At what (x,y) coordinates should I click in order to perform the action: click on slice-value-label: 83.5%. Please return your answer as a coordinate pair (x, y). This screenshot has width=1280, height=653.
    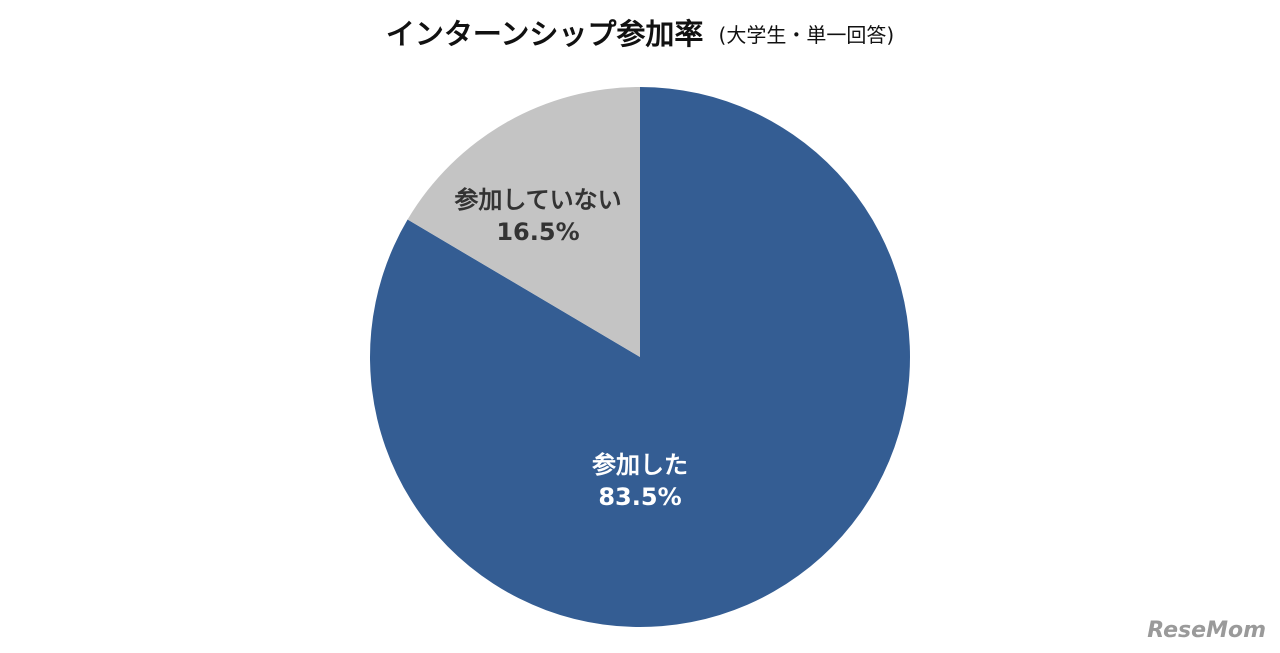
    Looking at the image, I should click on (639, 497).